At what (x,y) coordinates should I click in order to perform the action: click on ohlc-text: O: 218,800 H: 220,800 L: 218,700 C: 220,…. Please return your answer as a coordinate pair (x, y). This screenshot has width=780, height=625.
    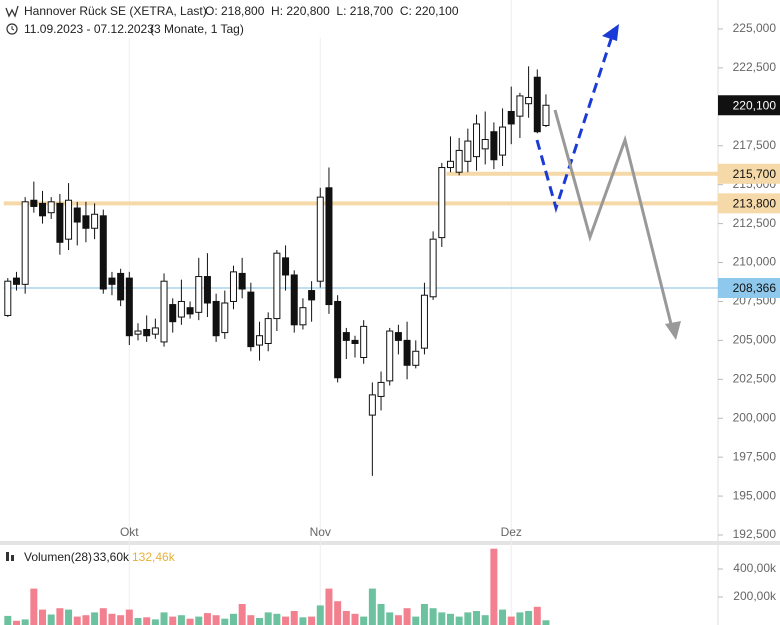
    Looking at the image, I should click on (332, 11).